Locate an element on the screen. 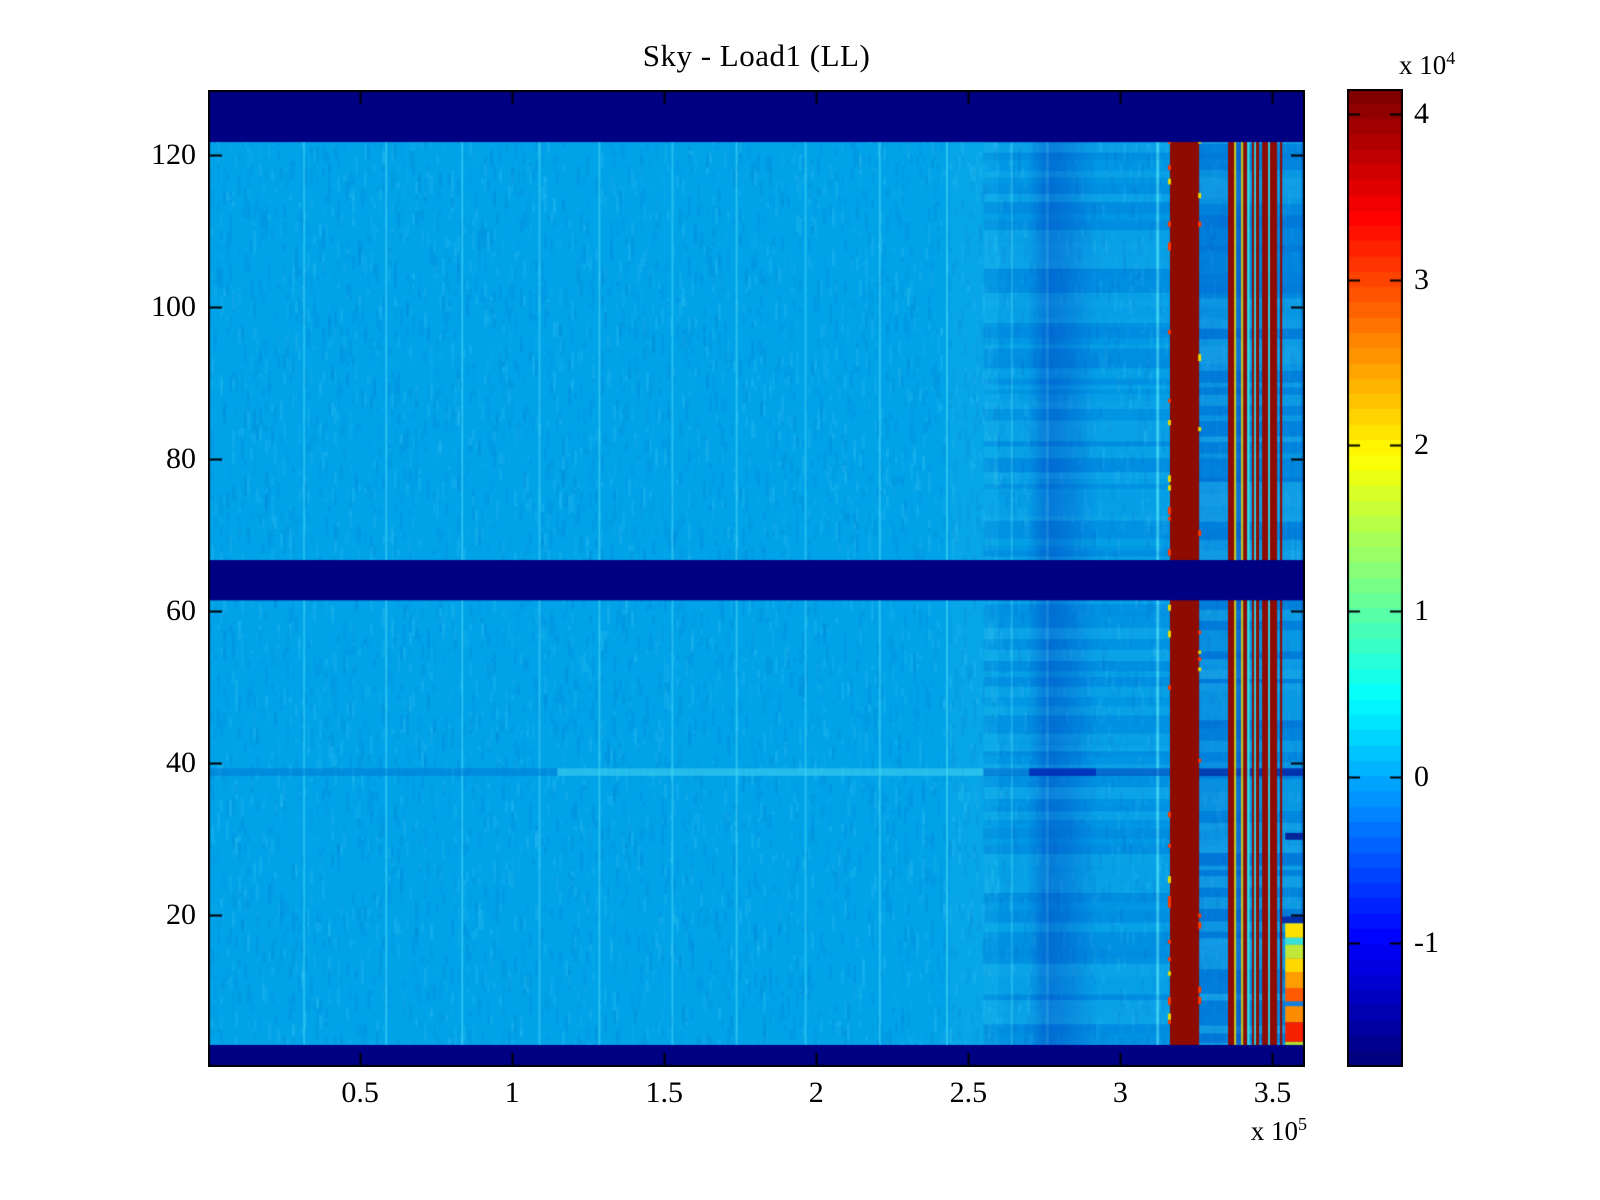  colorbar-exponent-sup: 4 is located at coordinates (1451, 58).